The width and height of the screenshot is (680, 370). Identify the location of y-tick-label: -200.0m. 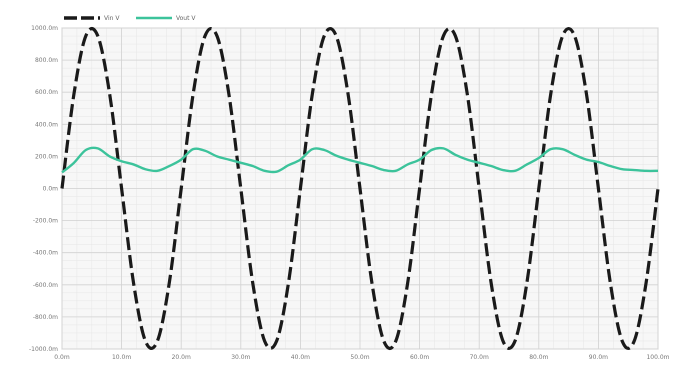
(45, 221).